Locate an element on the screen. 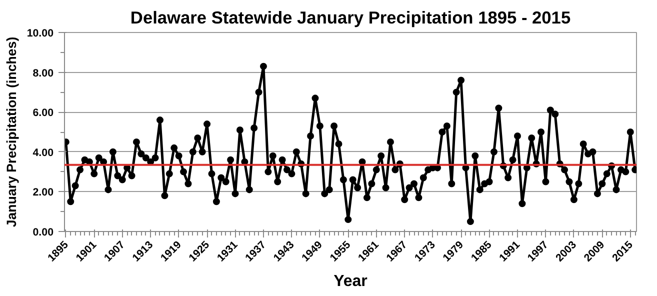  y-tick-label: 8.00 is located at coordinates (43, 73).